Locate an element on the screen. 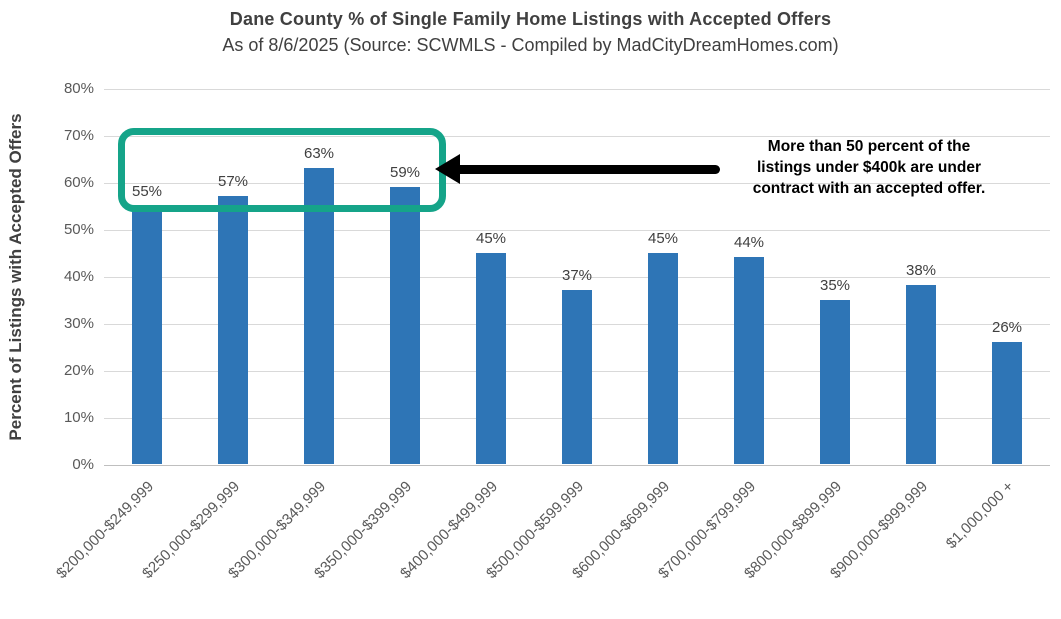 The width and height of the screenshot is (1061, 619). y-axis-tick-label: 80% is located at coordinates (78, 88).